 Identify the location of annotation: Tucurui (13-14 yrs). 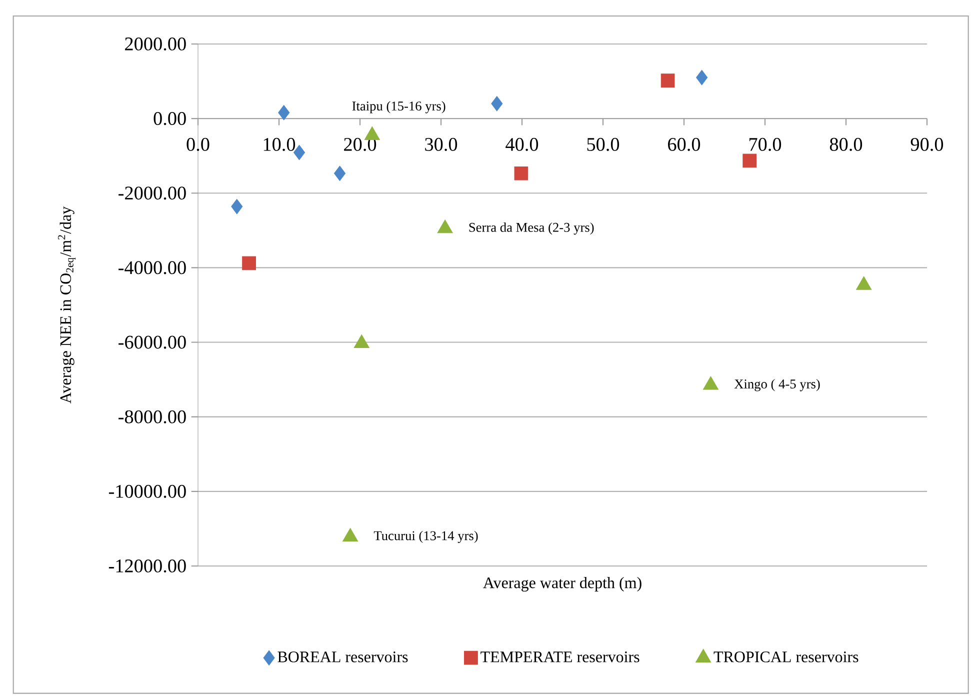
(426, 536).